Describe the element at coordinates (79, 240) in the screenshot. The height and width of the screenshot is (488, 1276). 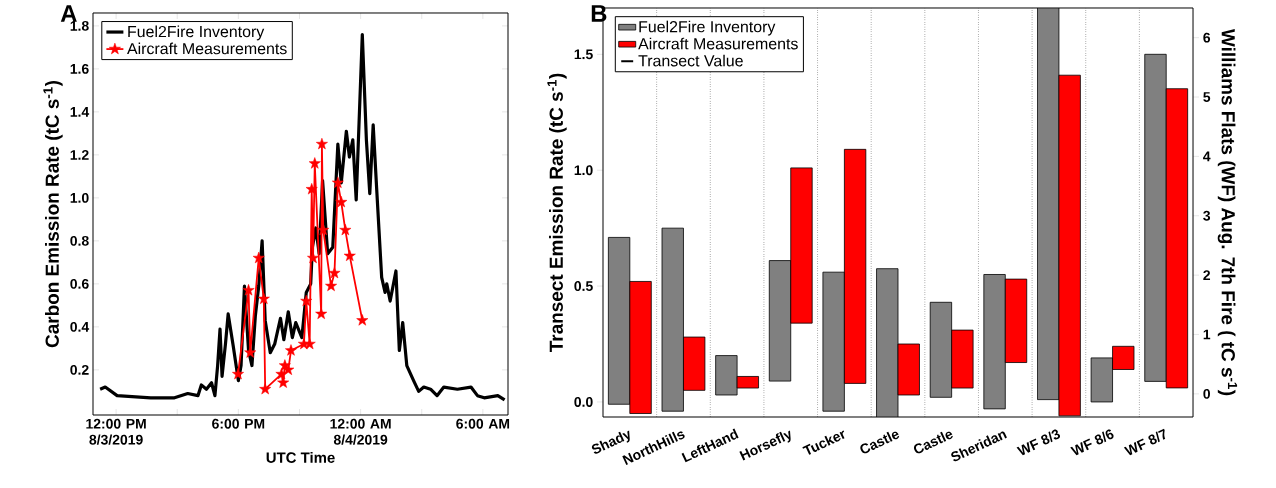
I see `y-tick-label: 0.8` at that location.